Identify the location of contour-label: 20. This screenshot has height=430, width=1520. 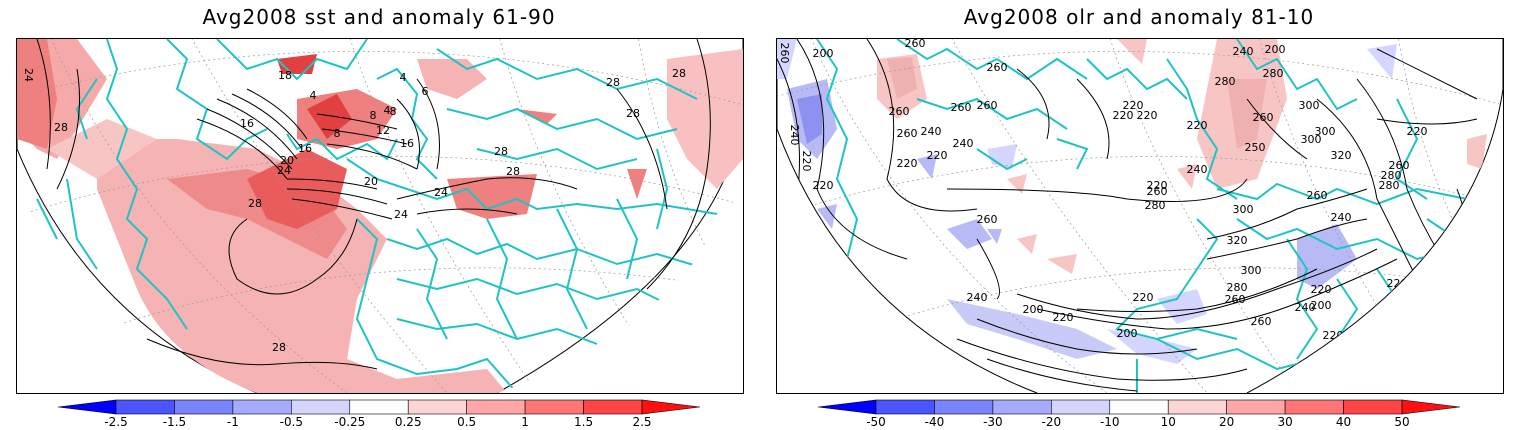
(371, 181).